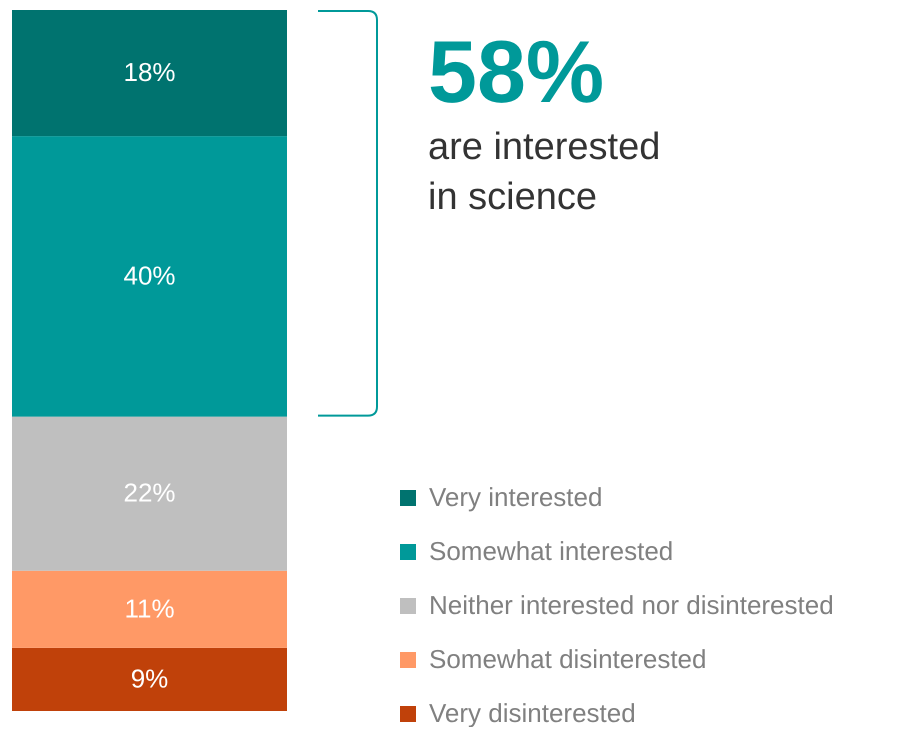 The height and width of the screenshot is (729, 919). I want to click on data-label: 22%, so click(149, 493).